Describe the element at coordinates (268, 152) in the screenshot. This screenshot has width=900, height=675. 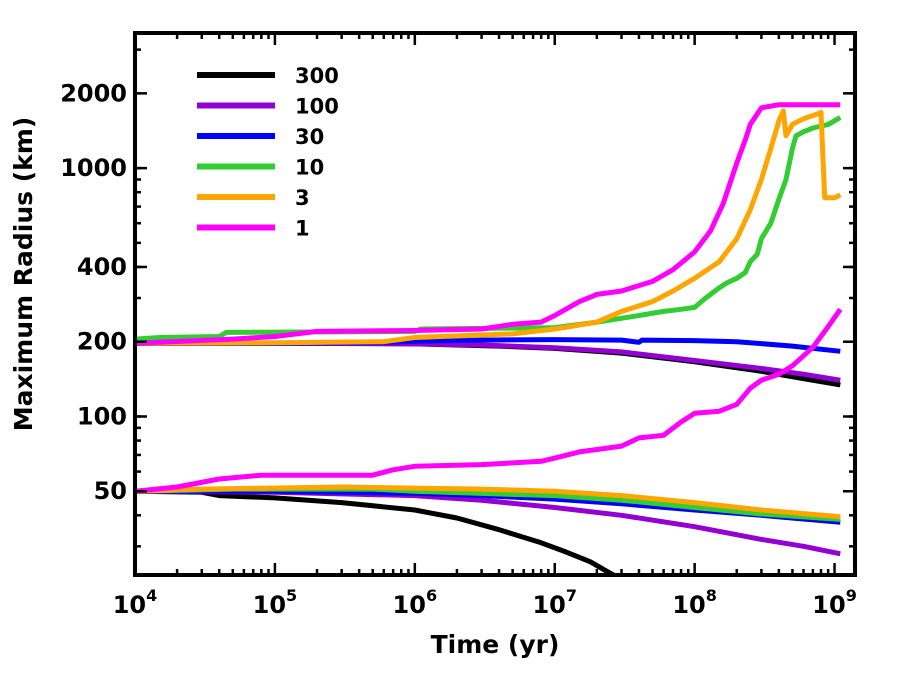
I see `legend: 300 100 30 10 3 1` at that location.